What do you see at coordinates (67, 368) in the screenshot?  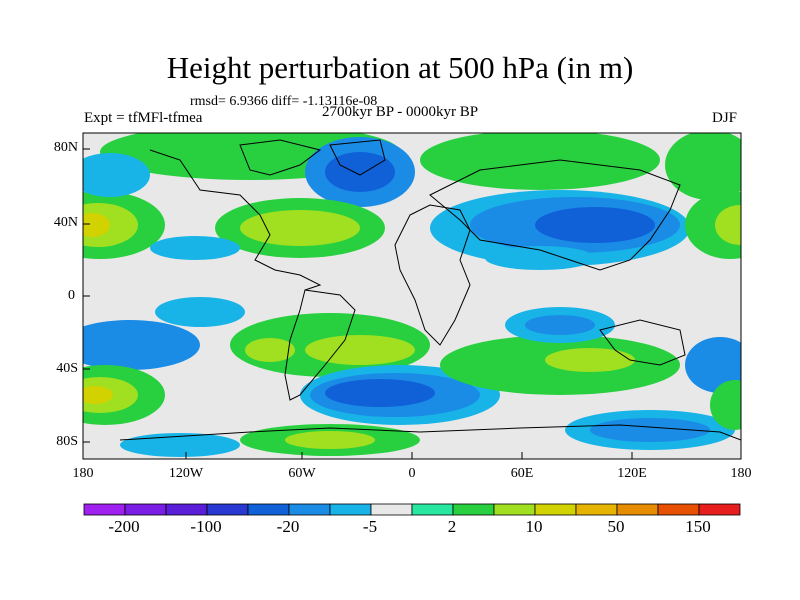 I see `lat-label: 40S` at bounding box center [67, 368].